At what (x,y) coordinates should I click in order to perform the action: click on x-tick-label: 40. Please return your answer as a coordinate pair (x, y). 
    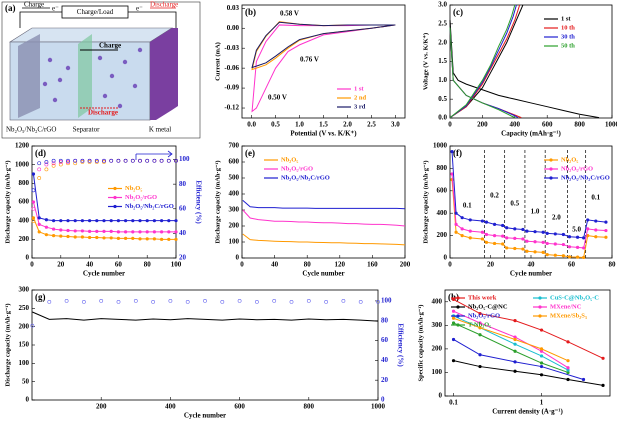
    Looking at the image, I should click on (275, 265).